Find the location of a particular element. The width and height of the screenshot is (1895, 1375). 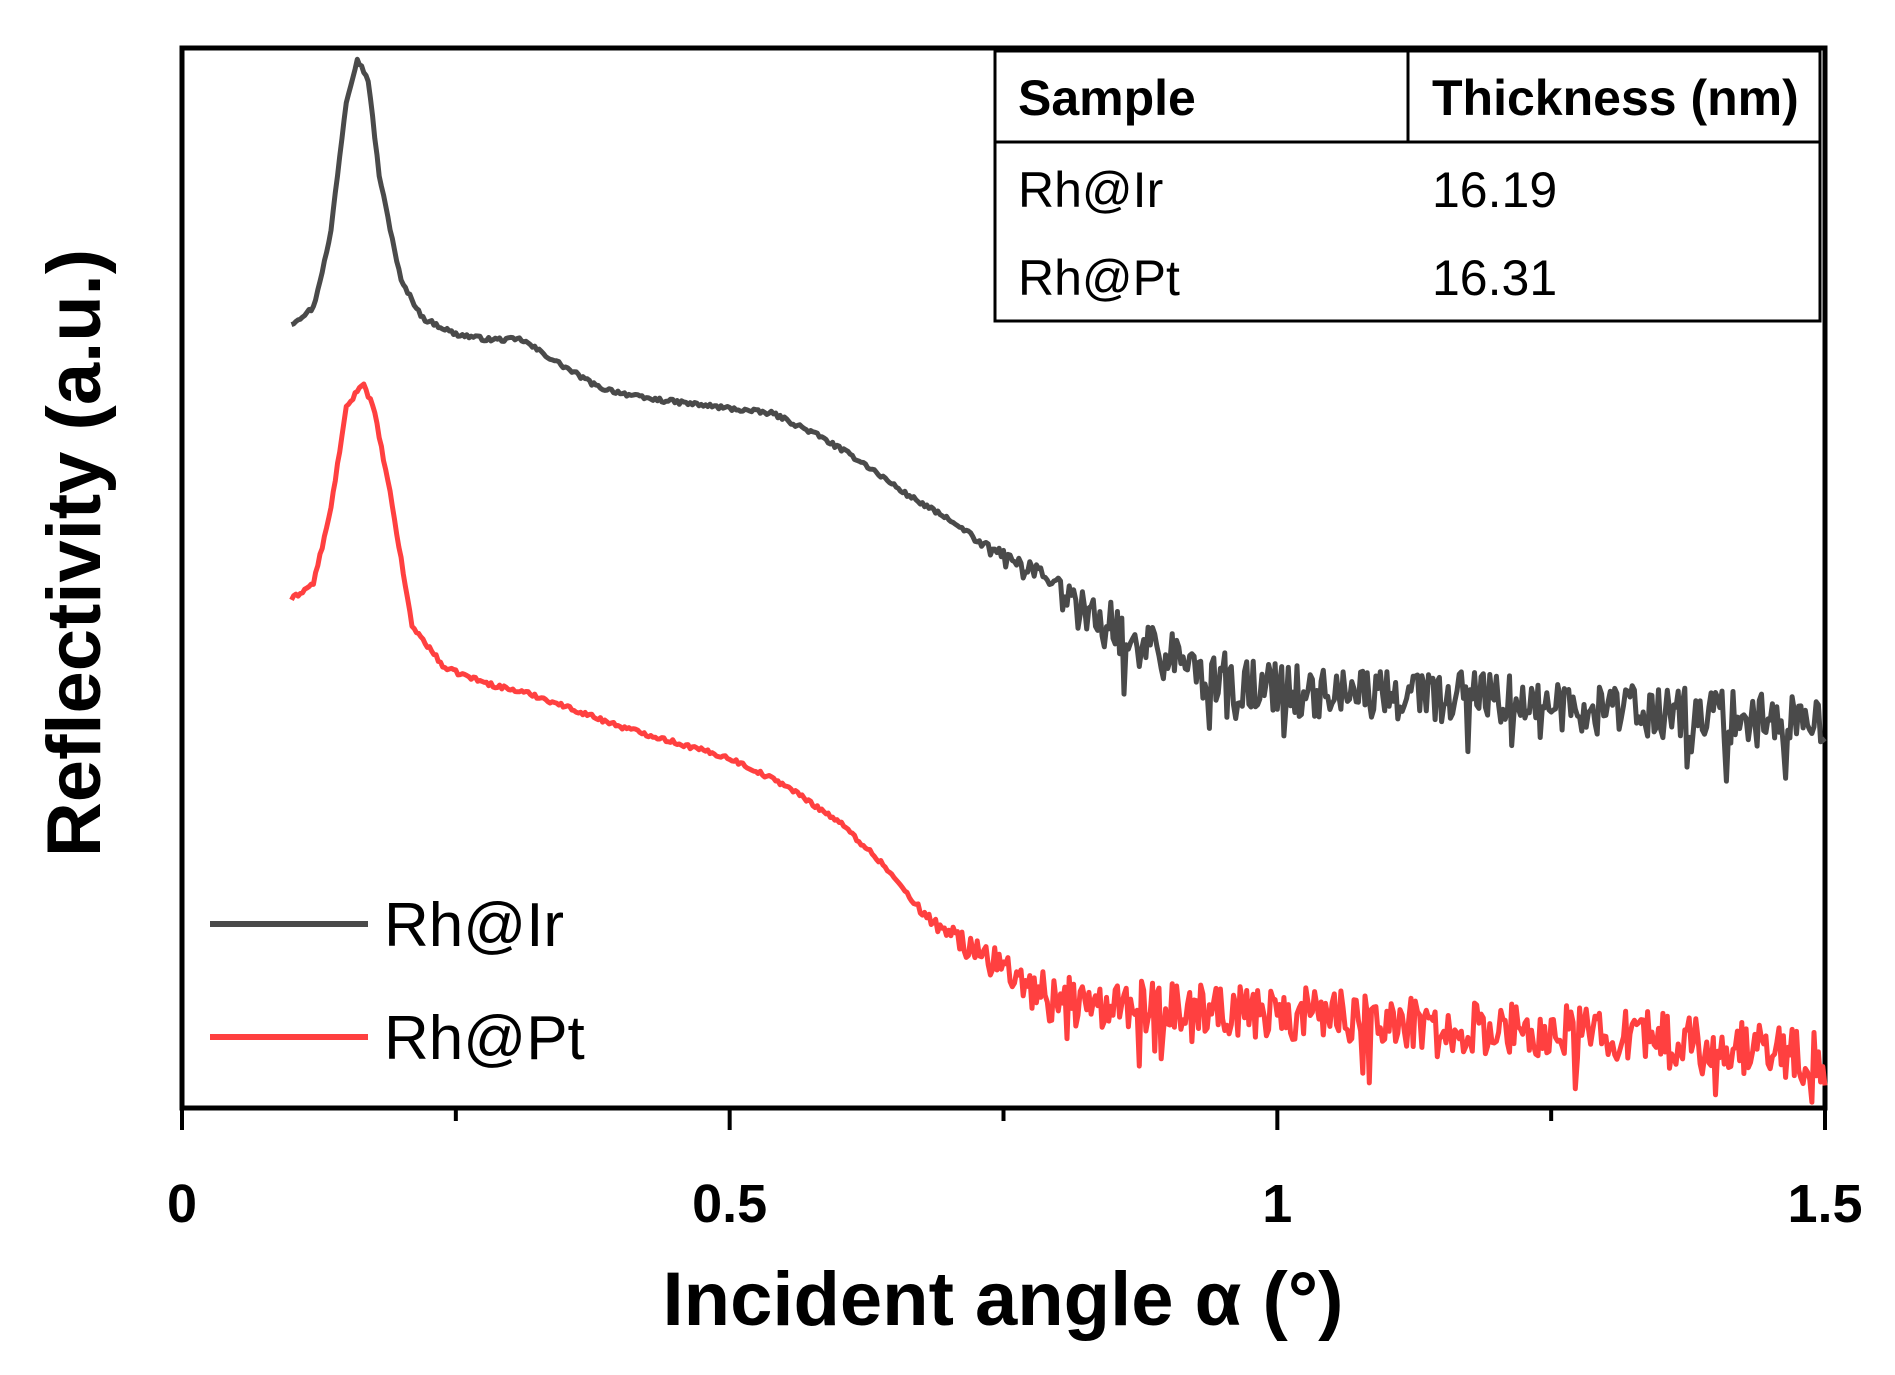

table-cell-thickness-1: 16.19 is located at coordinates (1494, 190).